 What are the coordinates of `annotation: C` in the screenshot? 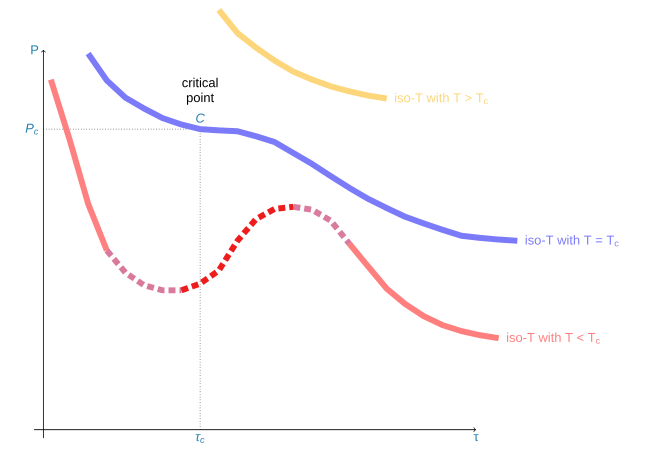 It's located at (200, 118).